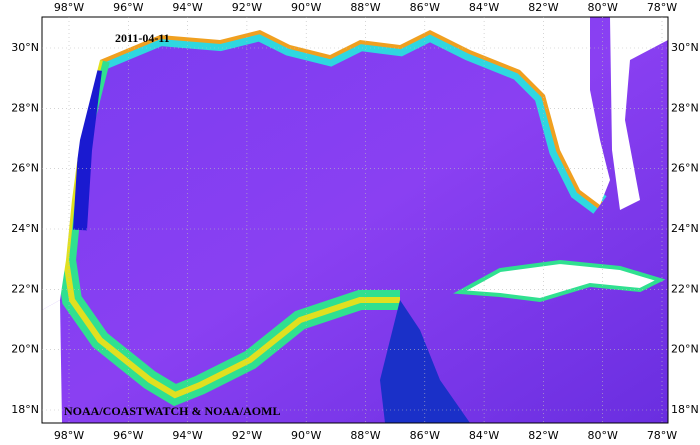  Describe the element at coordinates (559, 281) in the screenshot. I see `cuba` at that location.